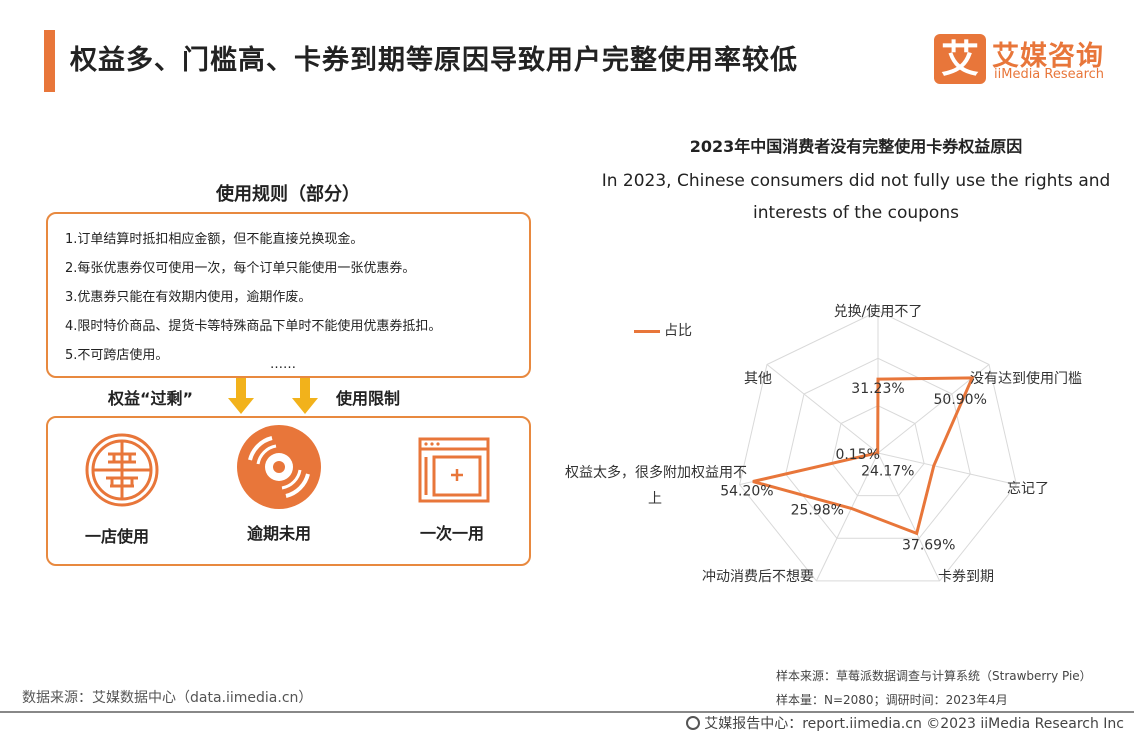 The height and width of the screenshot is (737, 1134). I want to click on radar-data-label: 54.20%, so click(746, 492).